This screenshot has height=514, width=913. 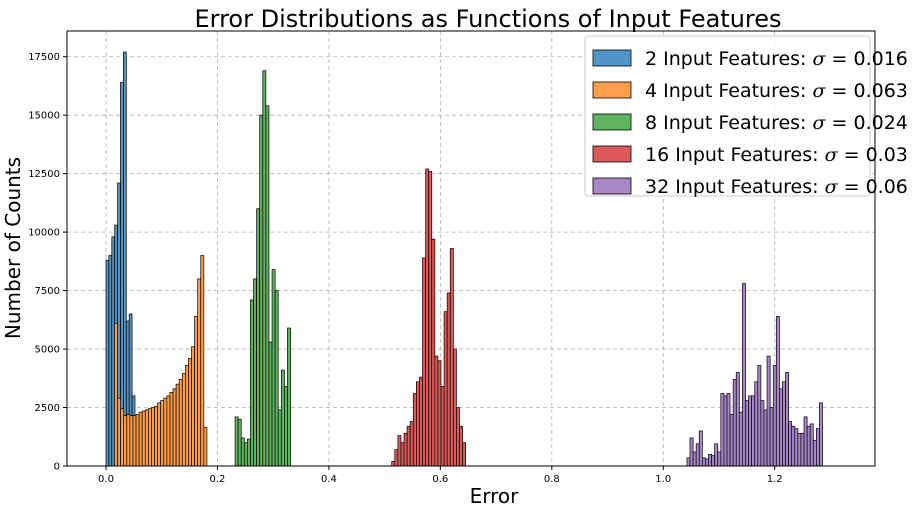 What do you see at coordinates (735, 155) in the screenshot?
I see `legend-series-name: 16 Input Features:` at bounding box center [735, 155].